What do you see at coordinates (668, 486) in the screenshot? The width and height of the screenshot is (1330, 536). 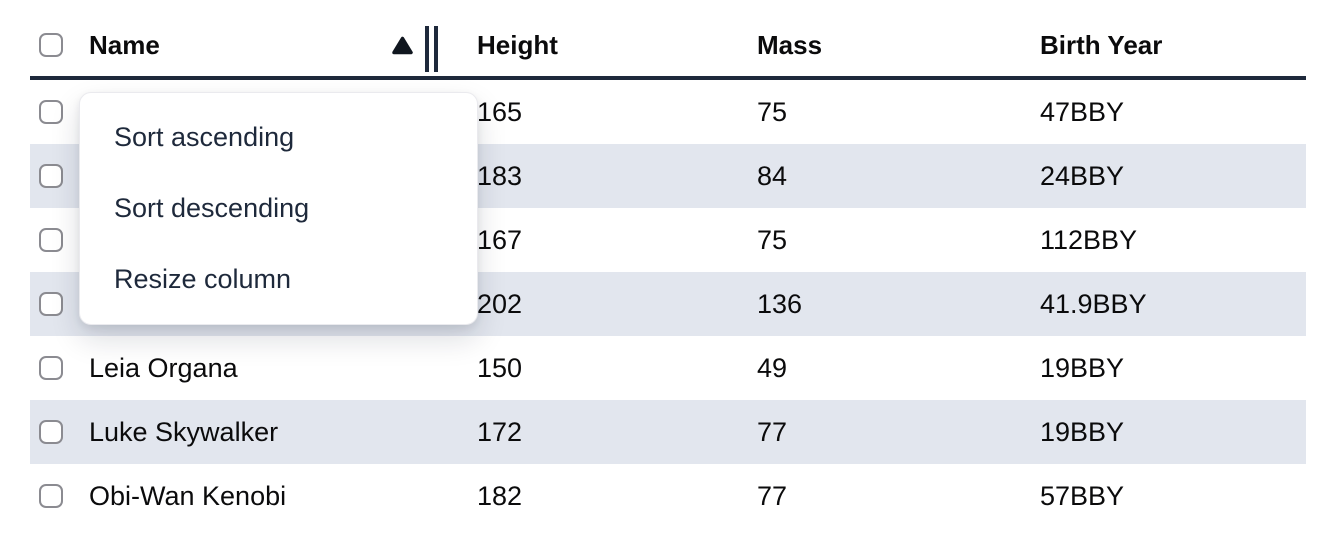 I see `table-row: Obi-Wan Kenobi 182 77 57BBY` at bounding box center [668, 486].